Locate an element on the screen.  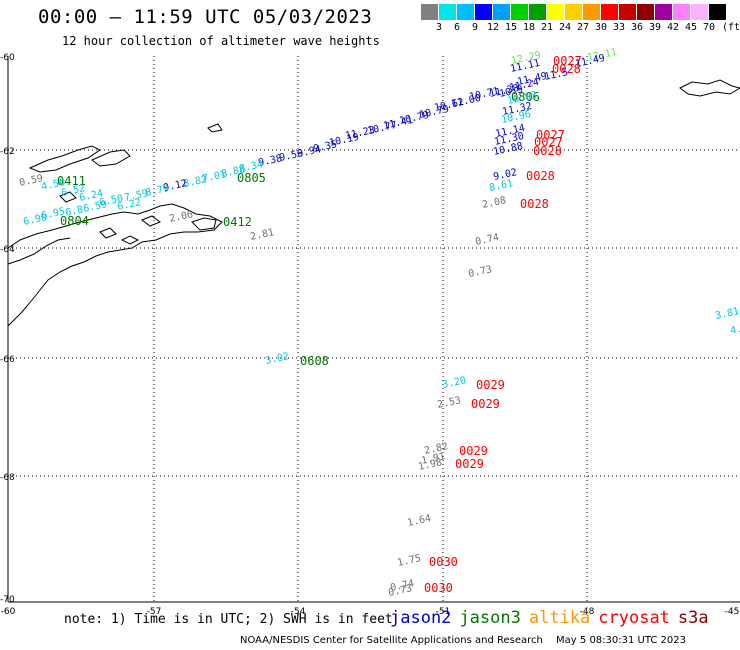
scale-label: 9 is located at coordinates (475, 27).